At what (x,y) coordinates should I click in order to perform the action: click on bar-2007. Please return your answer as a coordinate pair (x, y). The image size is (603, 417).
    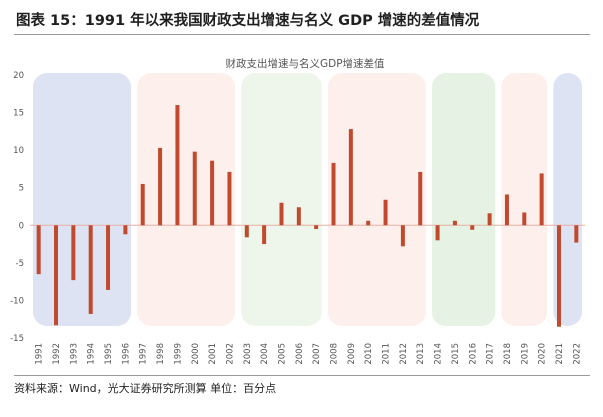
    Looking at the image, I should click on (316, 227).